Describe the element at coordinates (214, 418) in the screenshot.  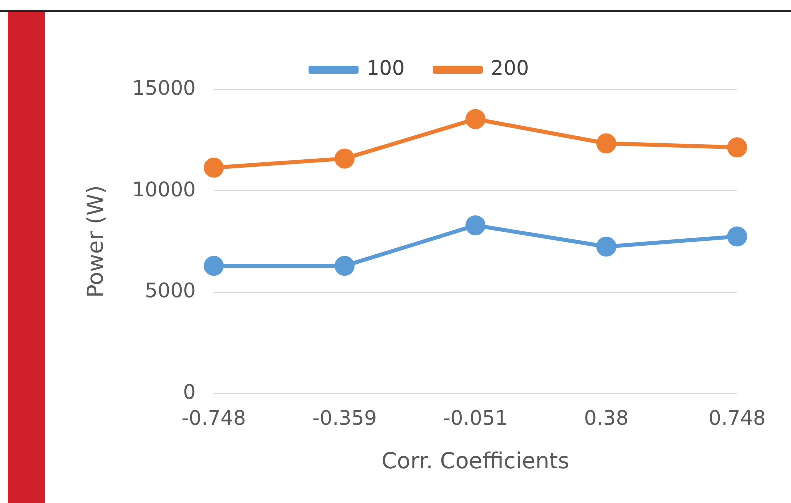
I see `x-tick-label: -0.748` at that location.